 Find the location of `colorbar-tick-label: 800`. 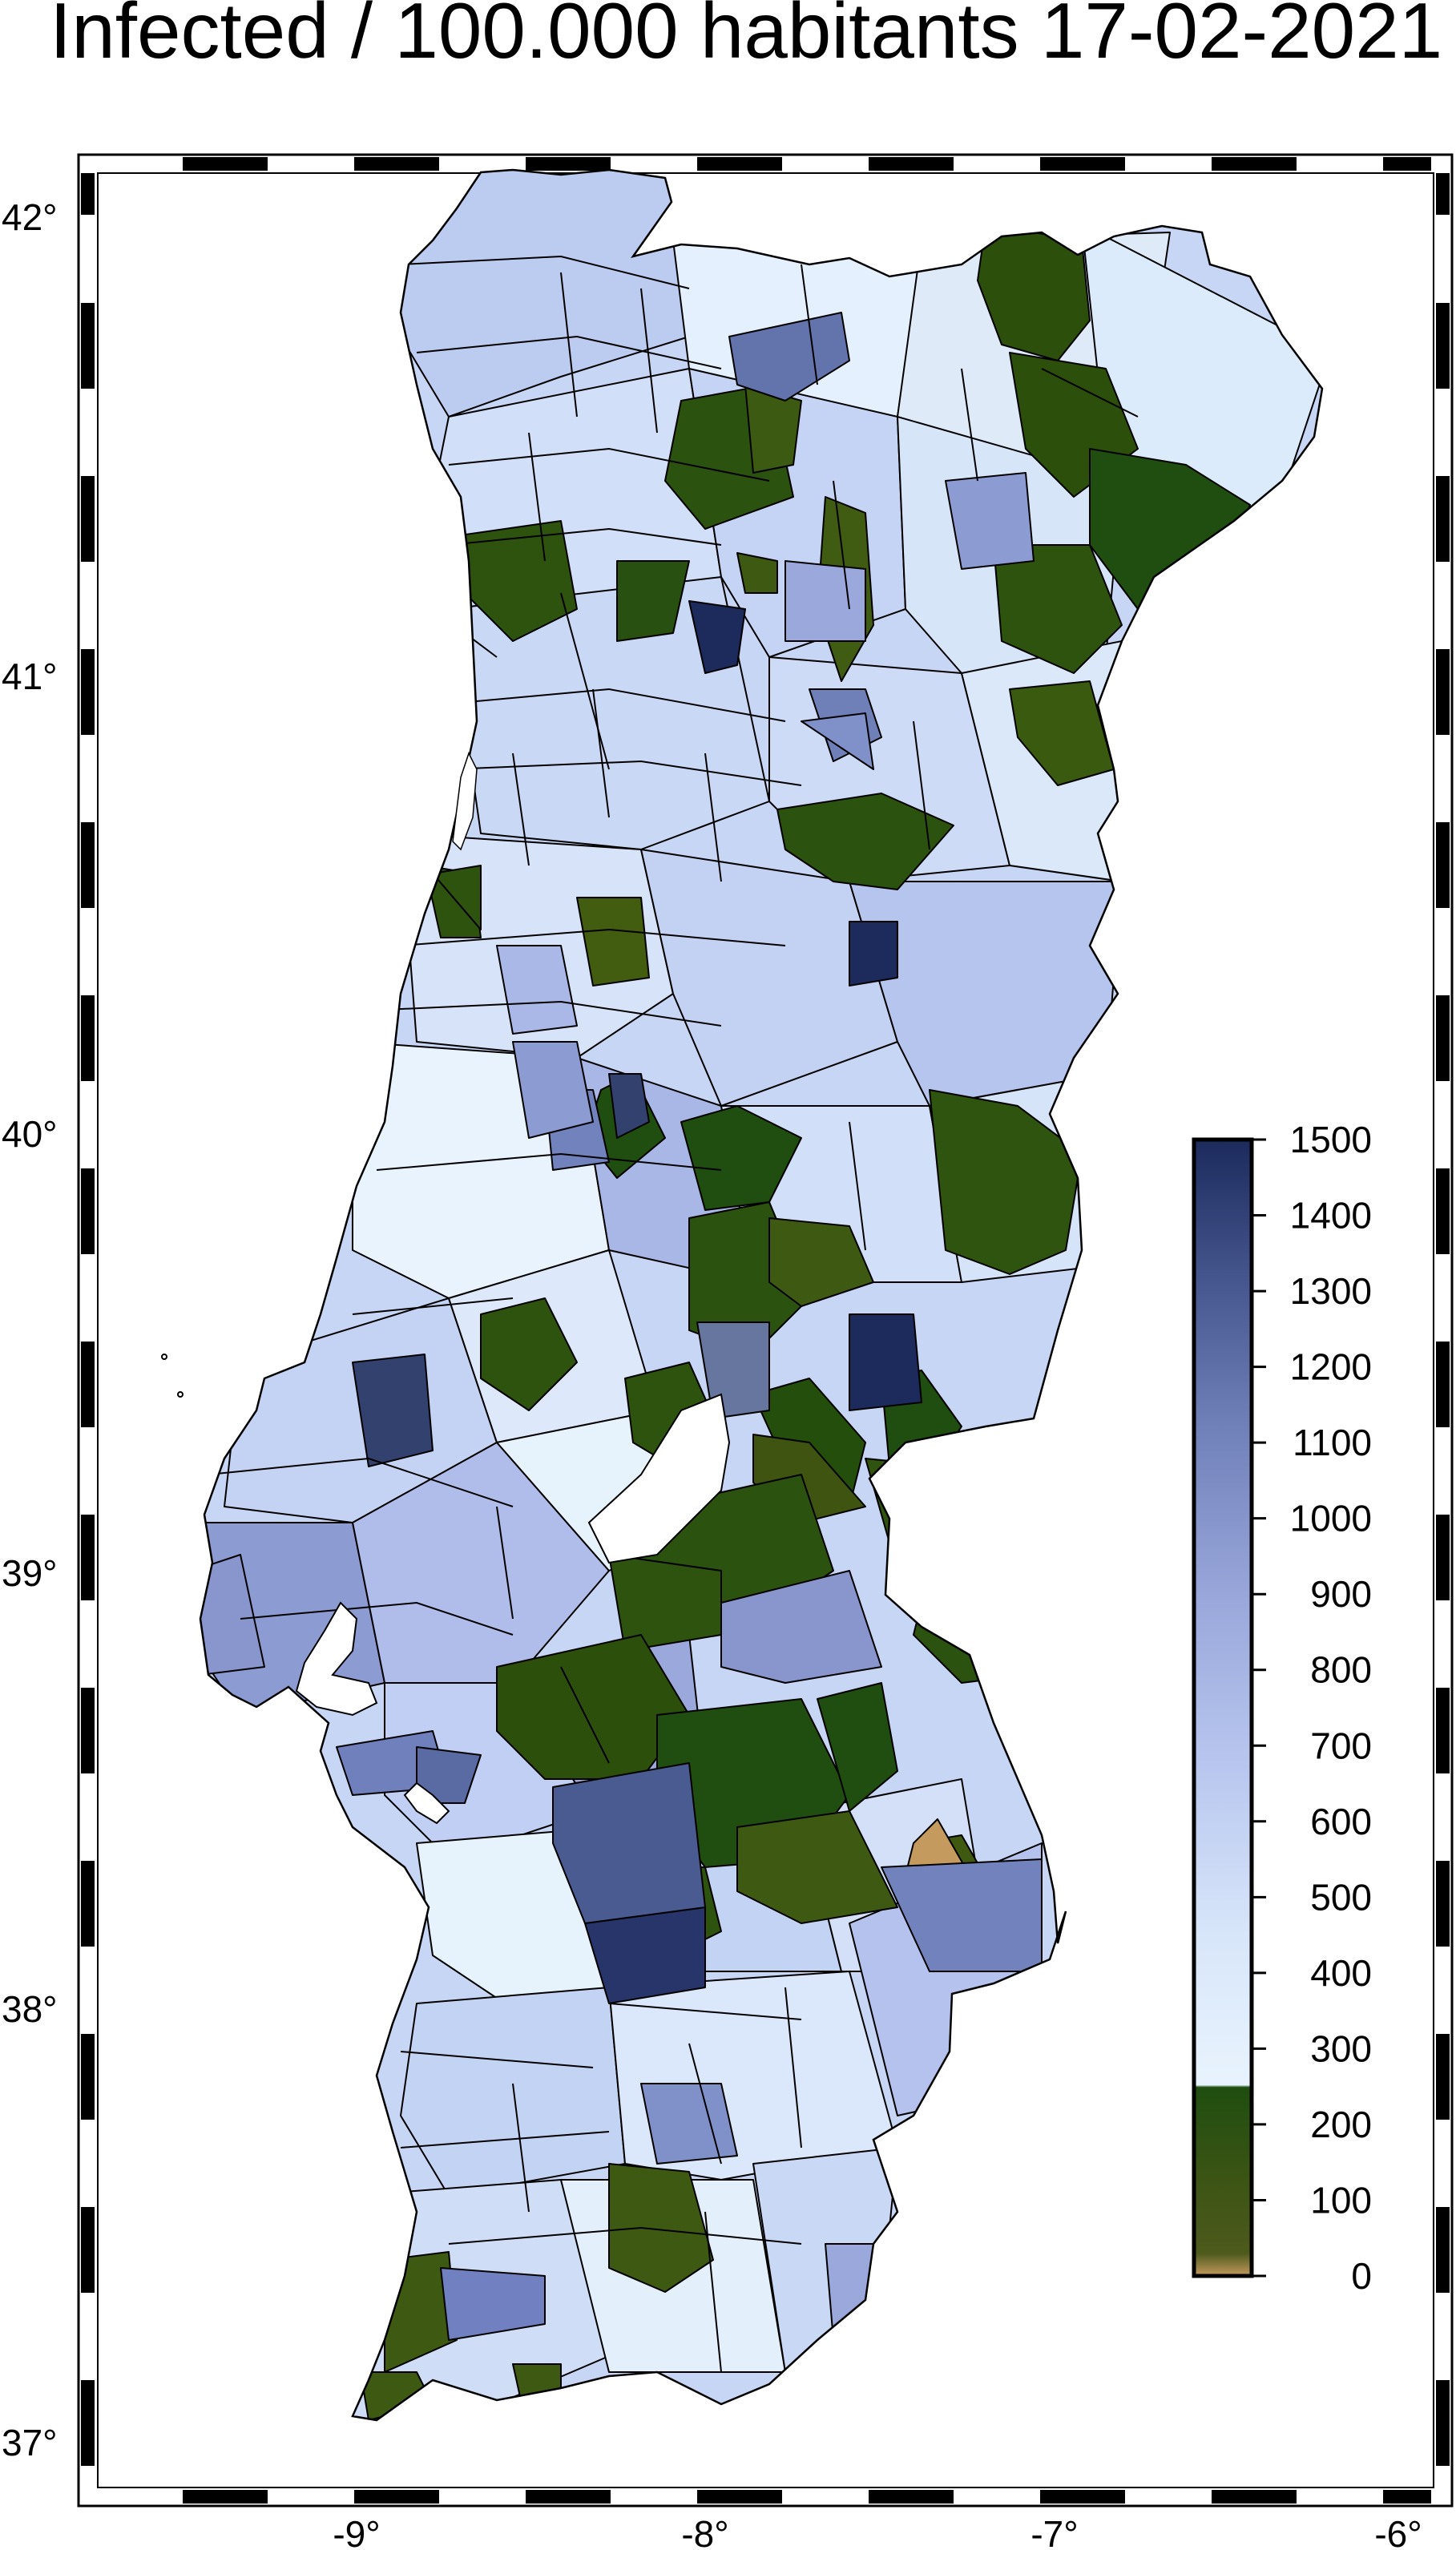

colorbar-tick-label: 800 is located at coordinates (1341, 1670).